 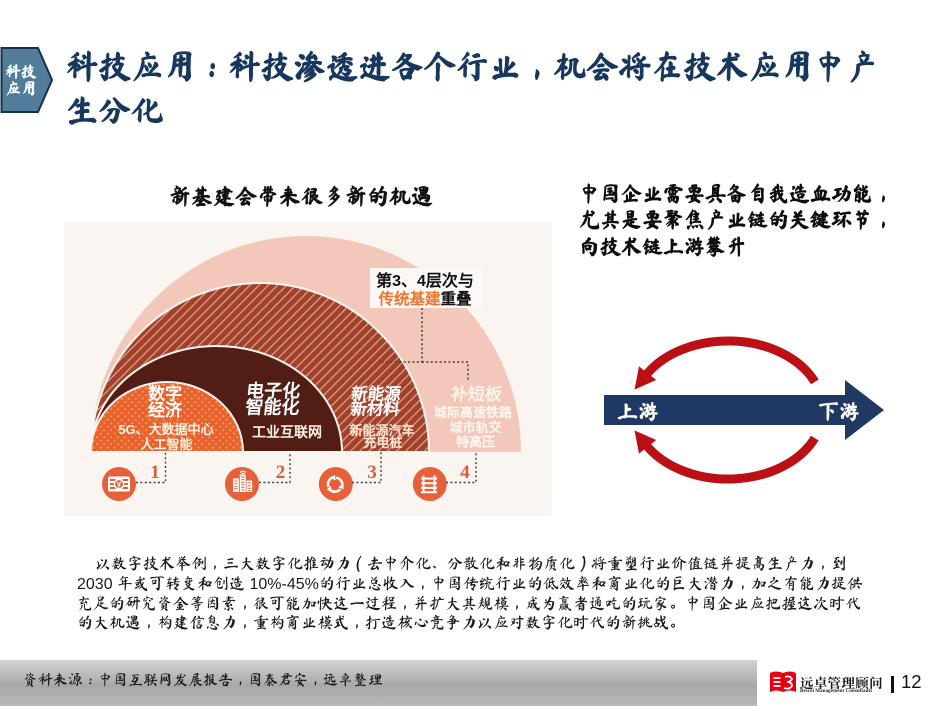 I want to click on svg-text: 补短板, so click(x=476, y=394).